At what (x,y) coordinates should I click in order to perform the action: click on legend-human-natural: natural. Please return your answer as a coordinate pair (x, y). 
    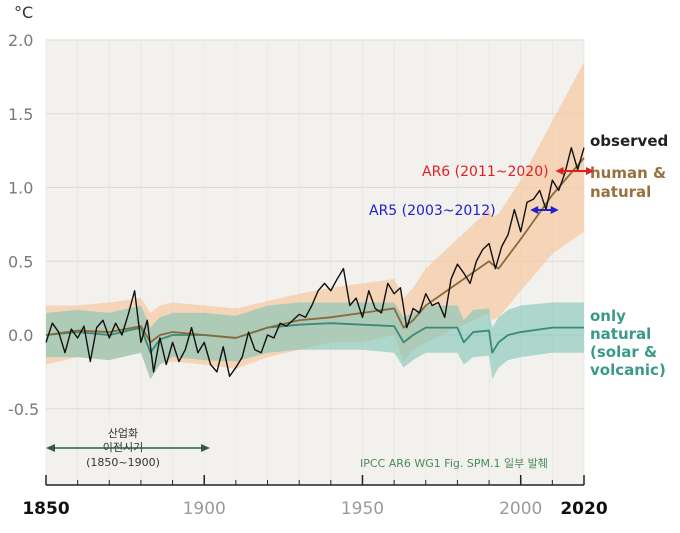
    Looking at the image, I should click on (620, 192).